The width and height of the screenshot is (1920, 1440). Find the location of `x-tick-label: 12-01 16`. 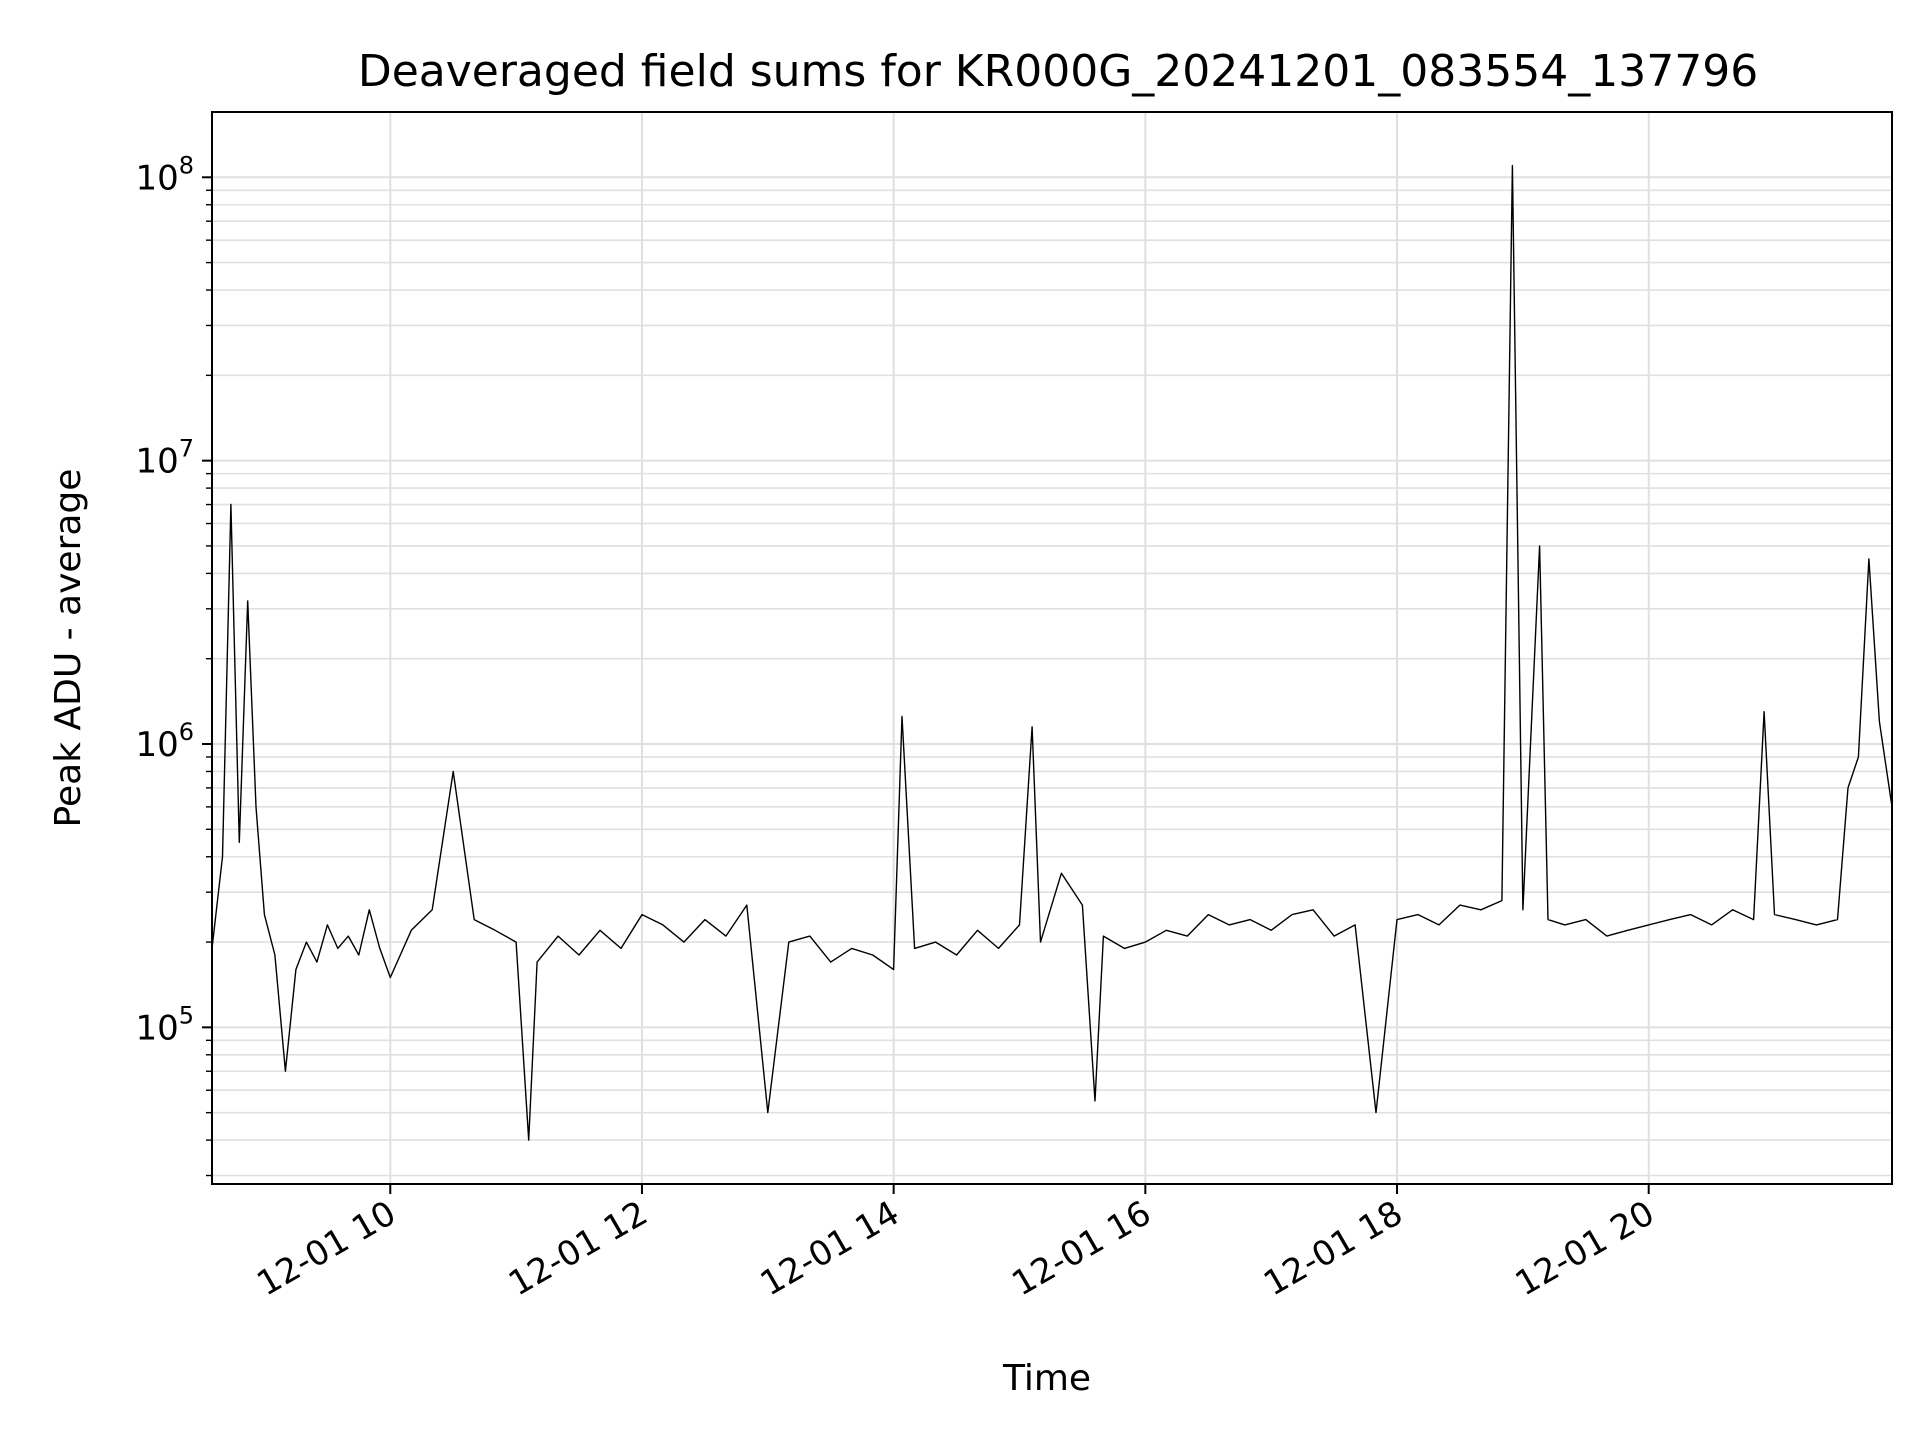

x-tick-label: 12-01 16 is located at coordinates (1081, 1248).